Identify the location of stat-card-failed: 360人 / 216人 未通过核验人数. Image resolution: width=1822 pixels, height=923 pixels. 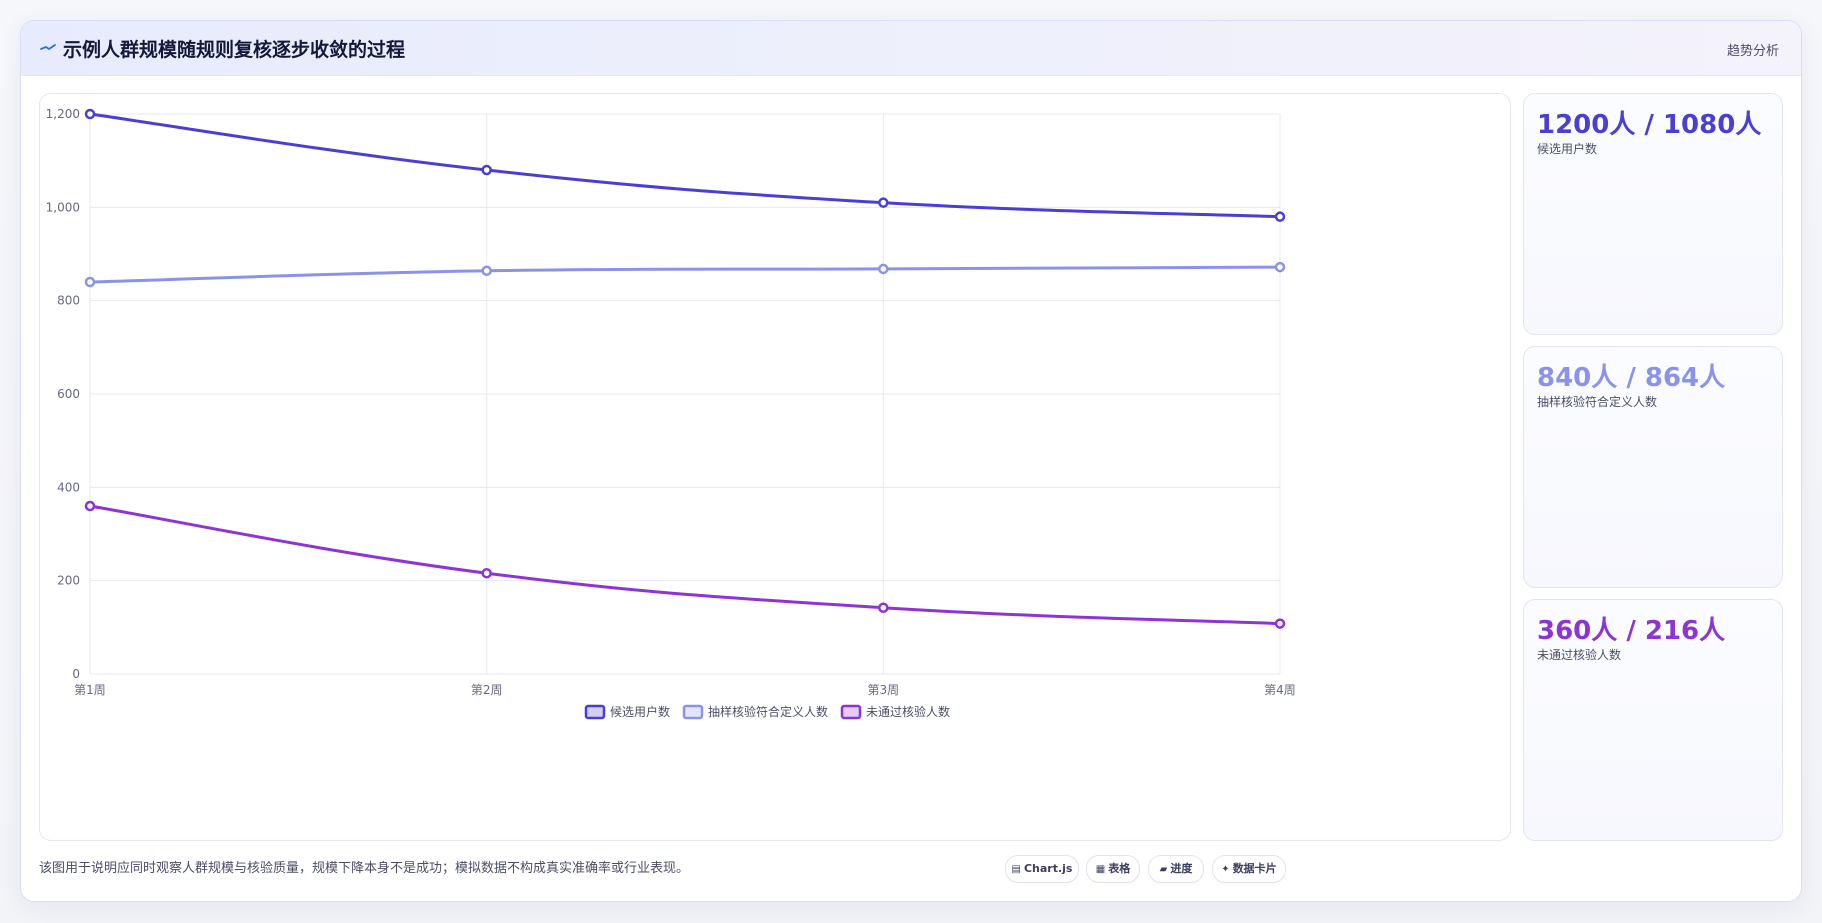
(1653, 720).